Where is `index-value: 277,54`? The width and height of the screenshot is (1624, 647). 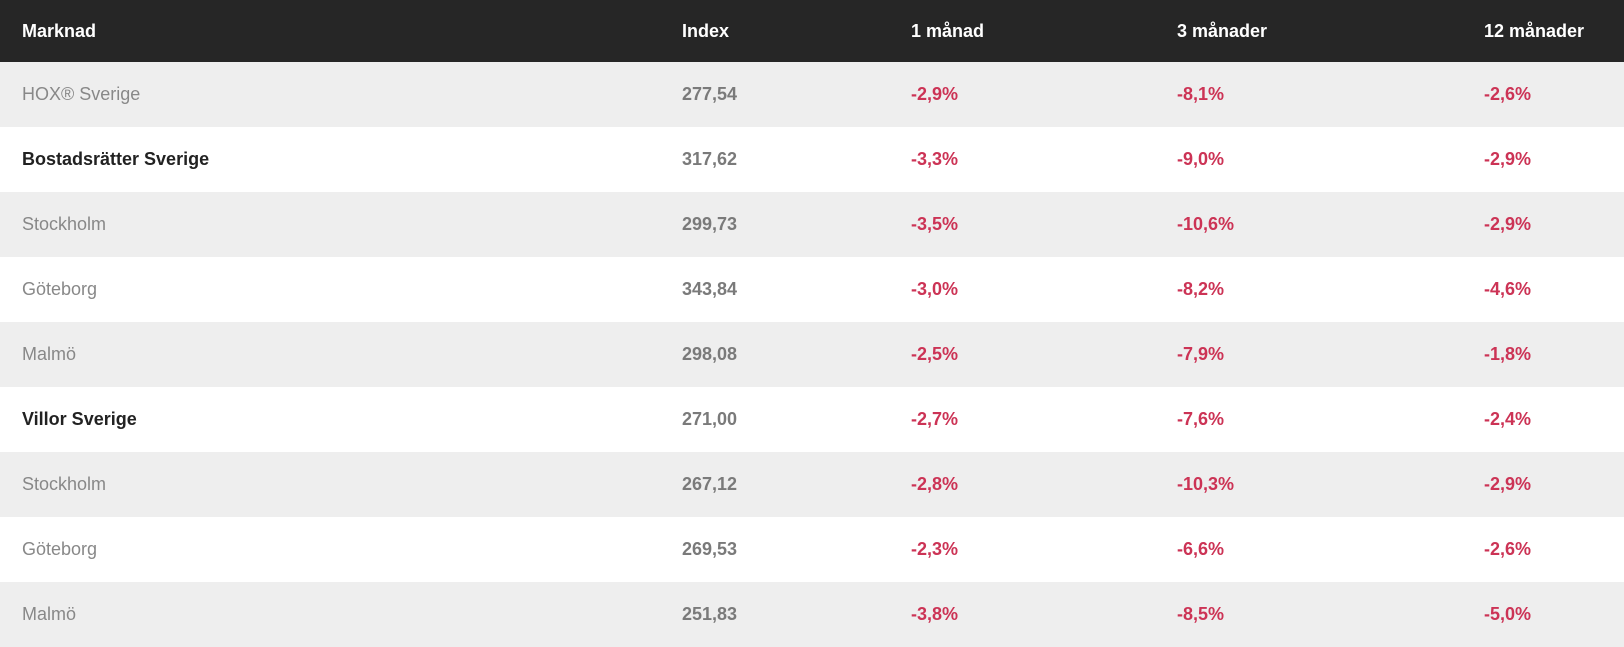
index-value: 277,54 is located at coordinates (710, 94).